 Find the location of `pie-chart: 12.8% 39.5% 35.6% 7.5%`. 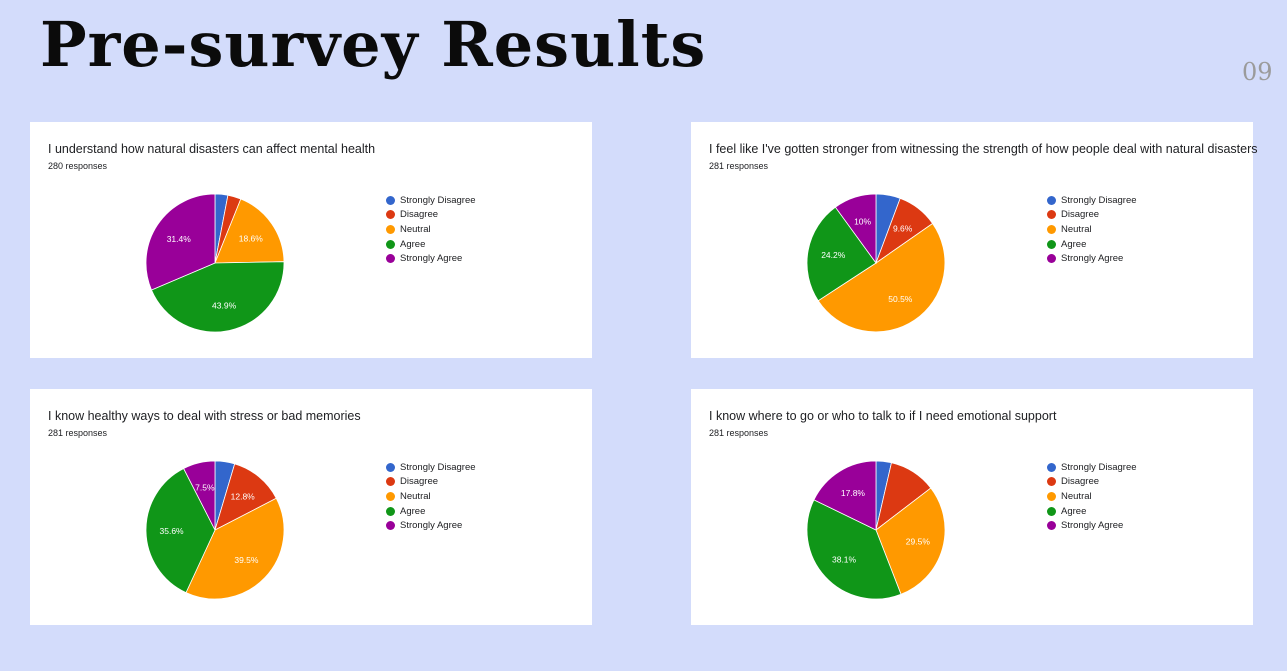

pie-chart: 12.8% 39.5% 35.6% 7.5% is located at coordinates (215, 530).